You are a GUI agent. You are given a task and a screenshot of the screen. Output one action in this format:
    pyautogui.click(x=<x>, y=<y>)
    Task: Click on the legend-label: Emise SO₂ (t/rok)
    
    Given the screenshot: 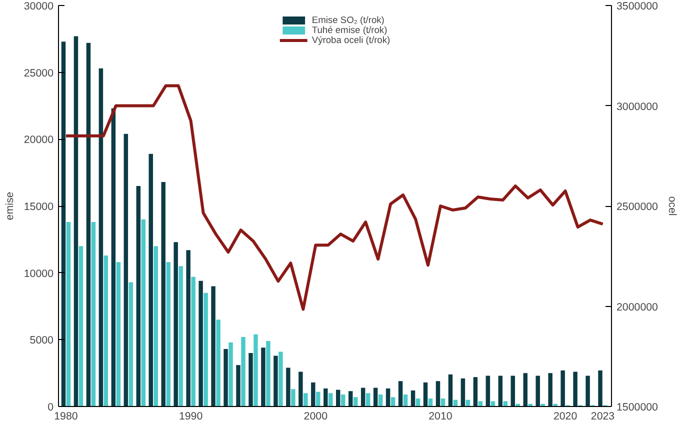 What is the action you would take?
    pyautogui.click(x=348, y=20)
    